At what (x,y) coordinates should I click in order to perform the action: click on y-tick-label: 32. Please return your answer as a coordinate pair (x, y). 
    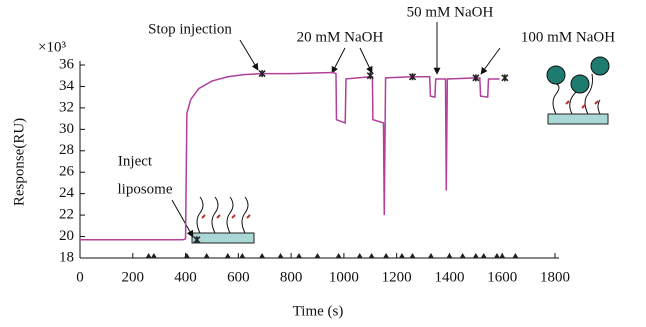
    Looking at the image, I should click on (66, 107).